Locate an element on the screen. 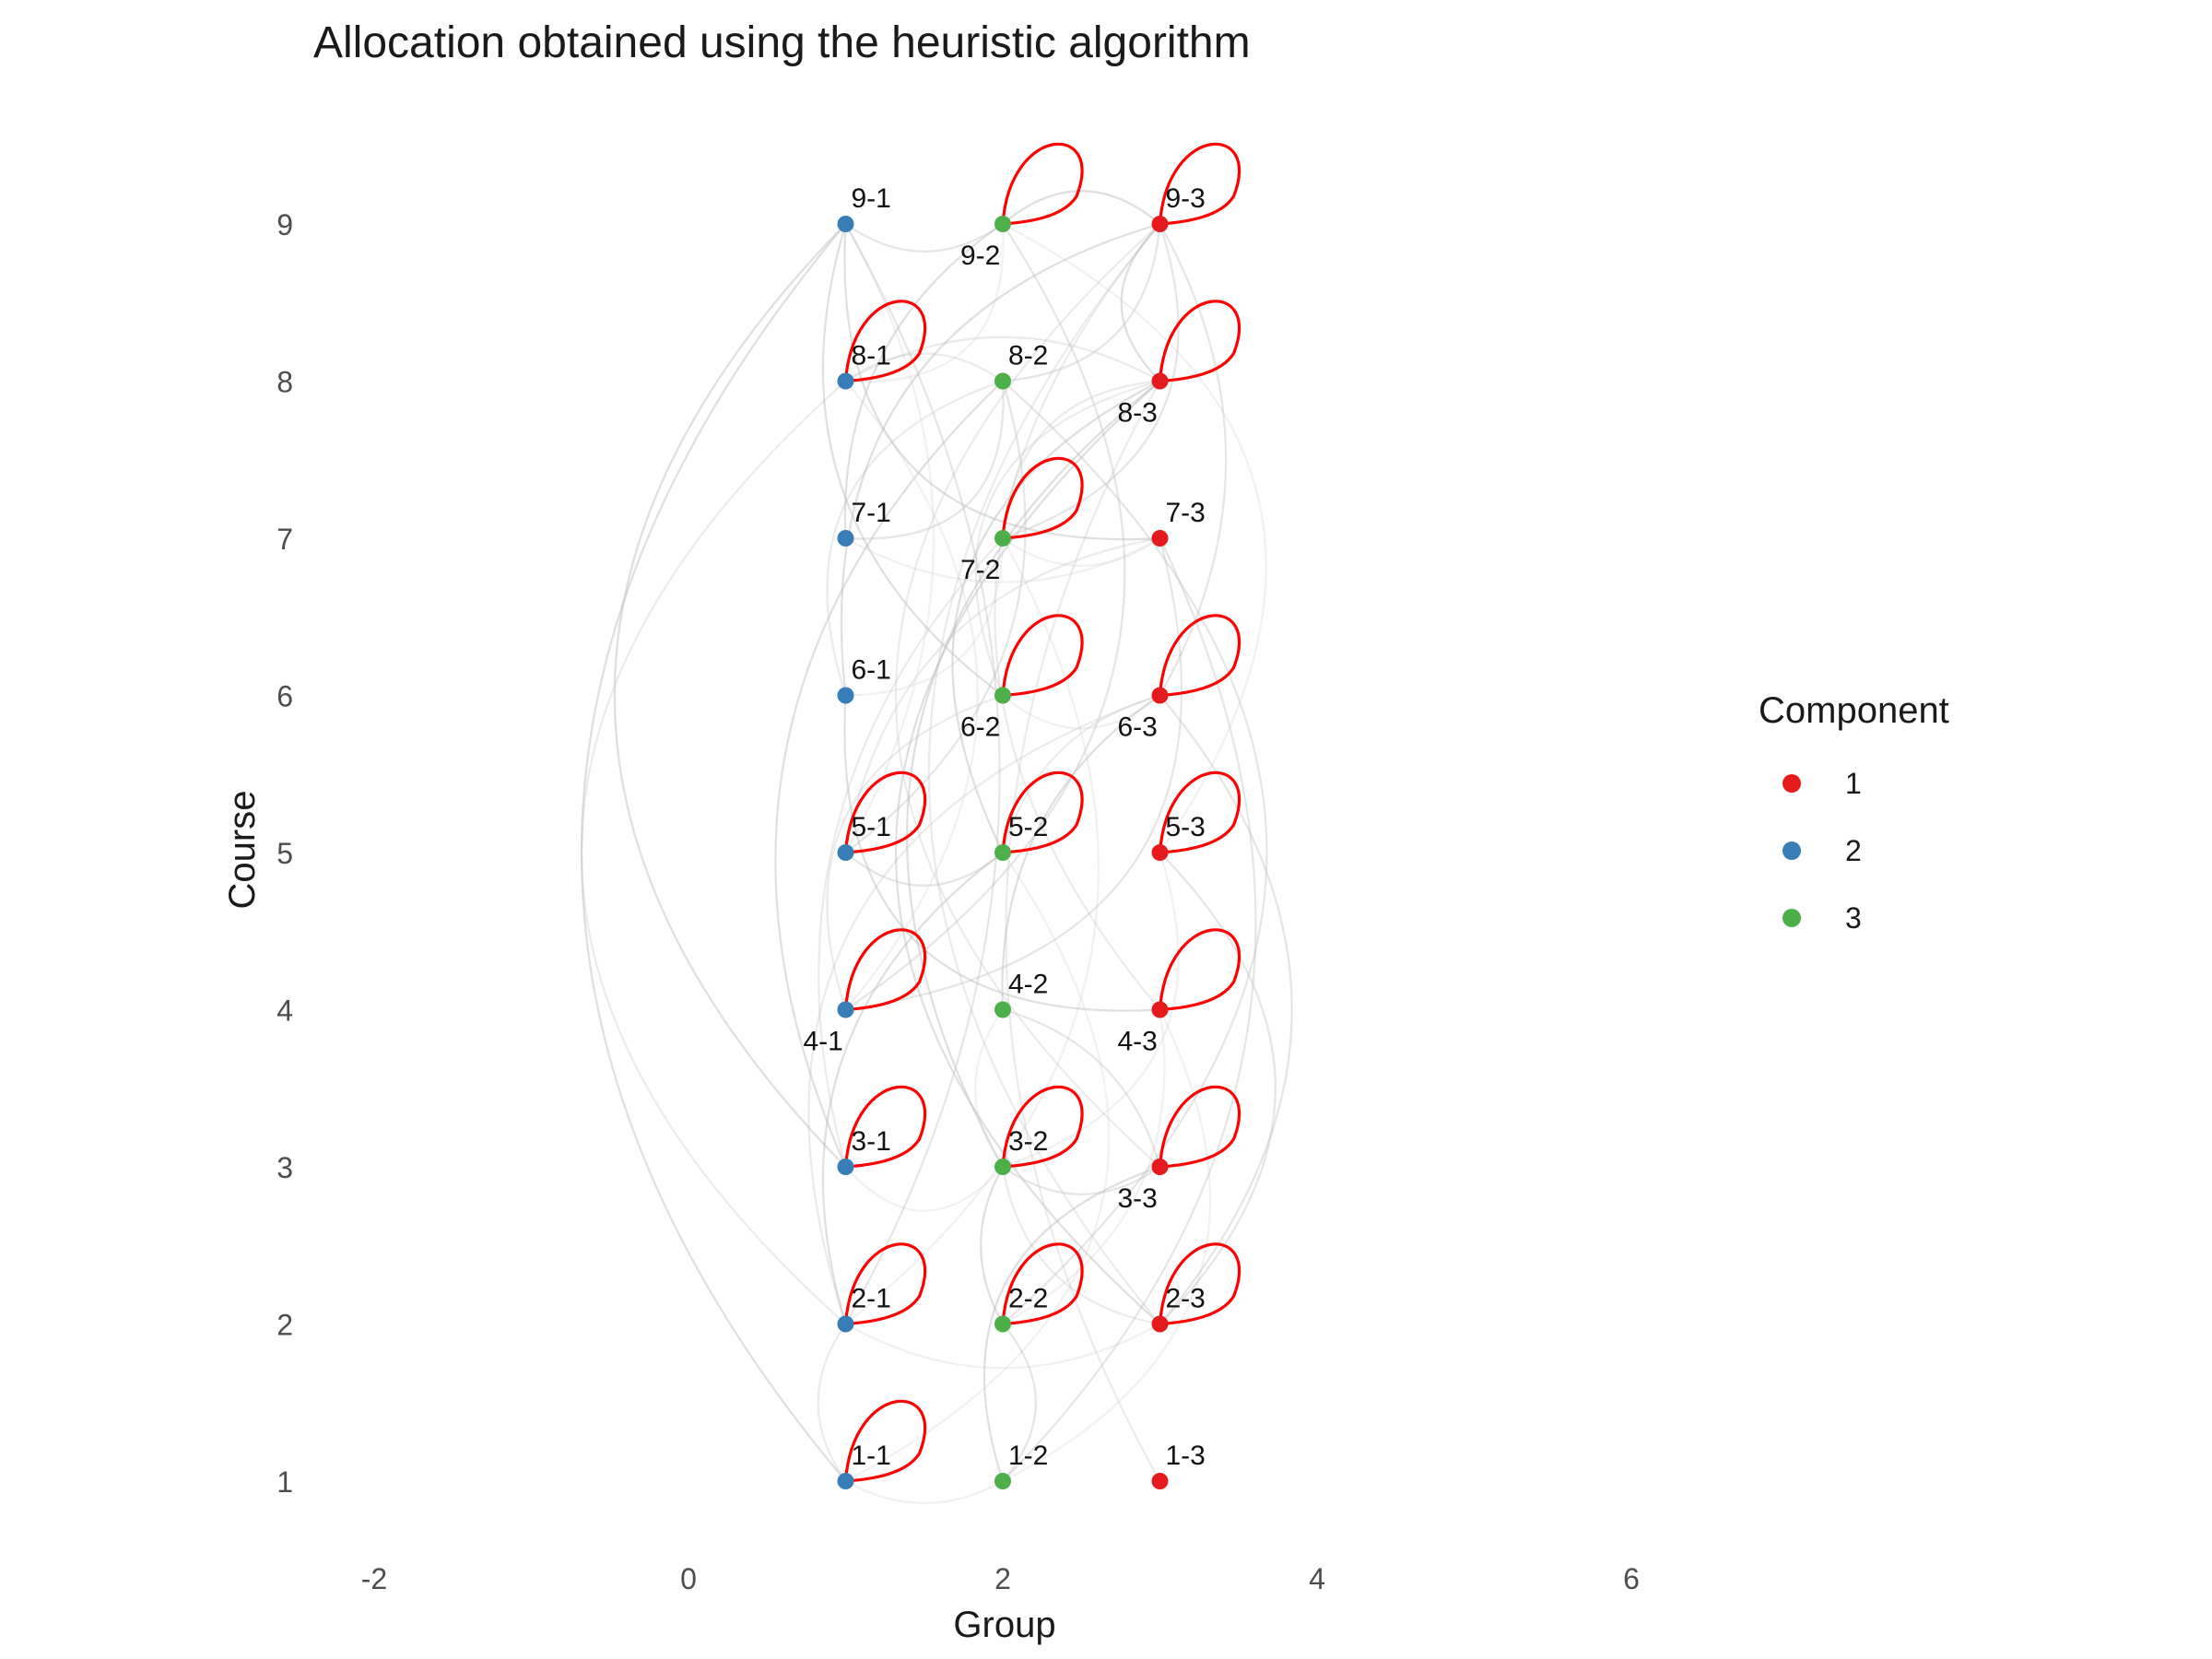  y-tick-label: 9 is located at coordinates (284, 224).